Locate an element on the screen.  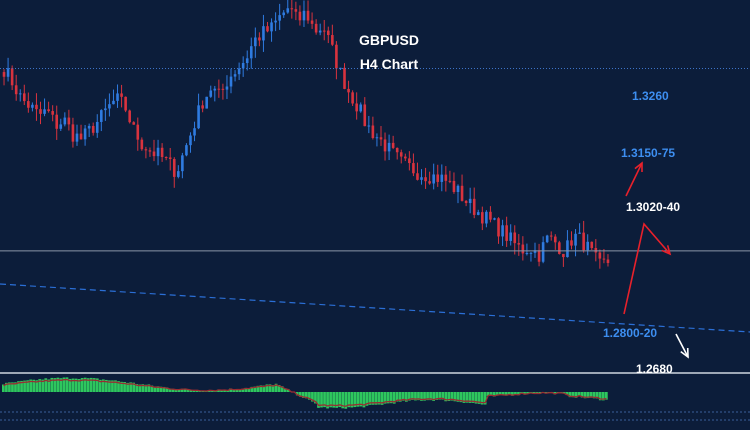
level-label-5: 1.2680 is located at coordinates (654, 369).